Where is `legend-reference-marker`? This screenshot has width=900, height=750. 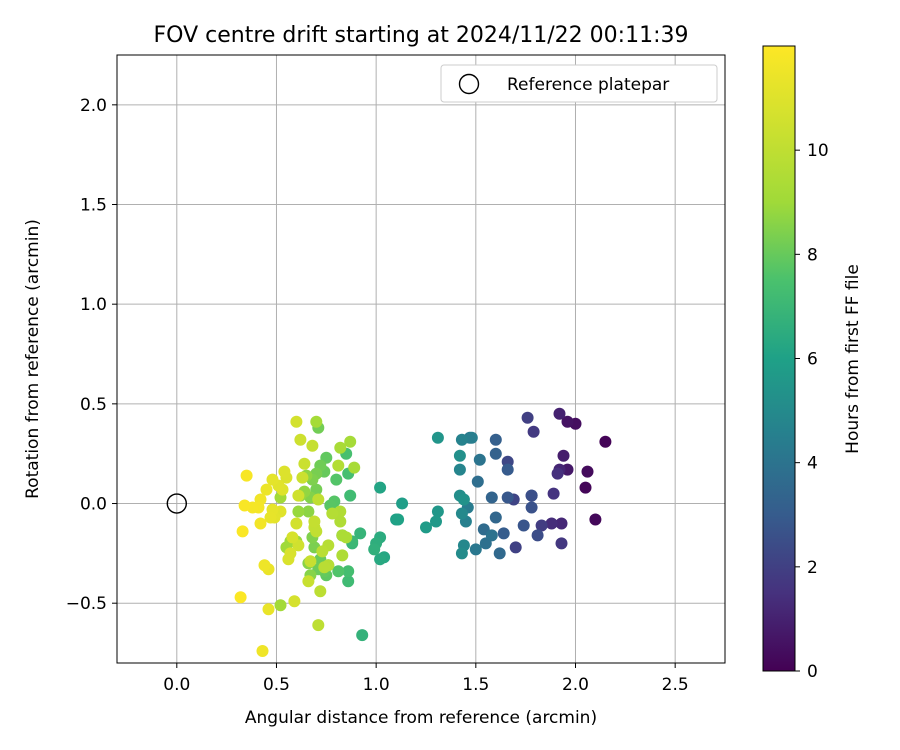
legend-reference-marker is located at coordinates (469, 84).